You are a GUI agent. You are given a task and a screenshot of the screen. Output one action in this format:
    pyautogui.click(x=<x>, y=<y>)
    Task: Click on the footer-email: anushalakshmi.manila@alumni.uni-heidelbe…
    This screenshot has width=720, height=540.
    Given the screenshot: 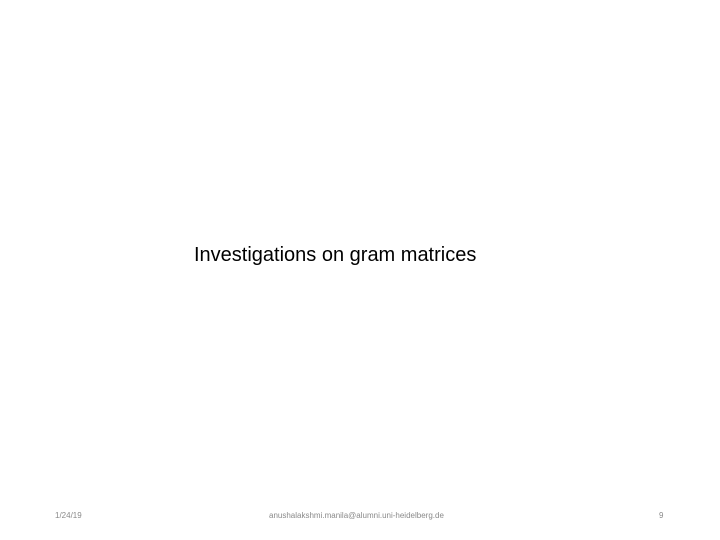 What is the action you would take?
    pyautogui.click(x=356, y=515)
    